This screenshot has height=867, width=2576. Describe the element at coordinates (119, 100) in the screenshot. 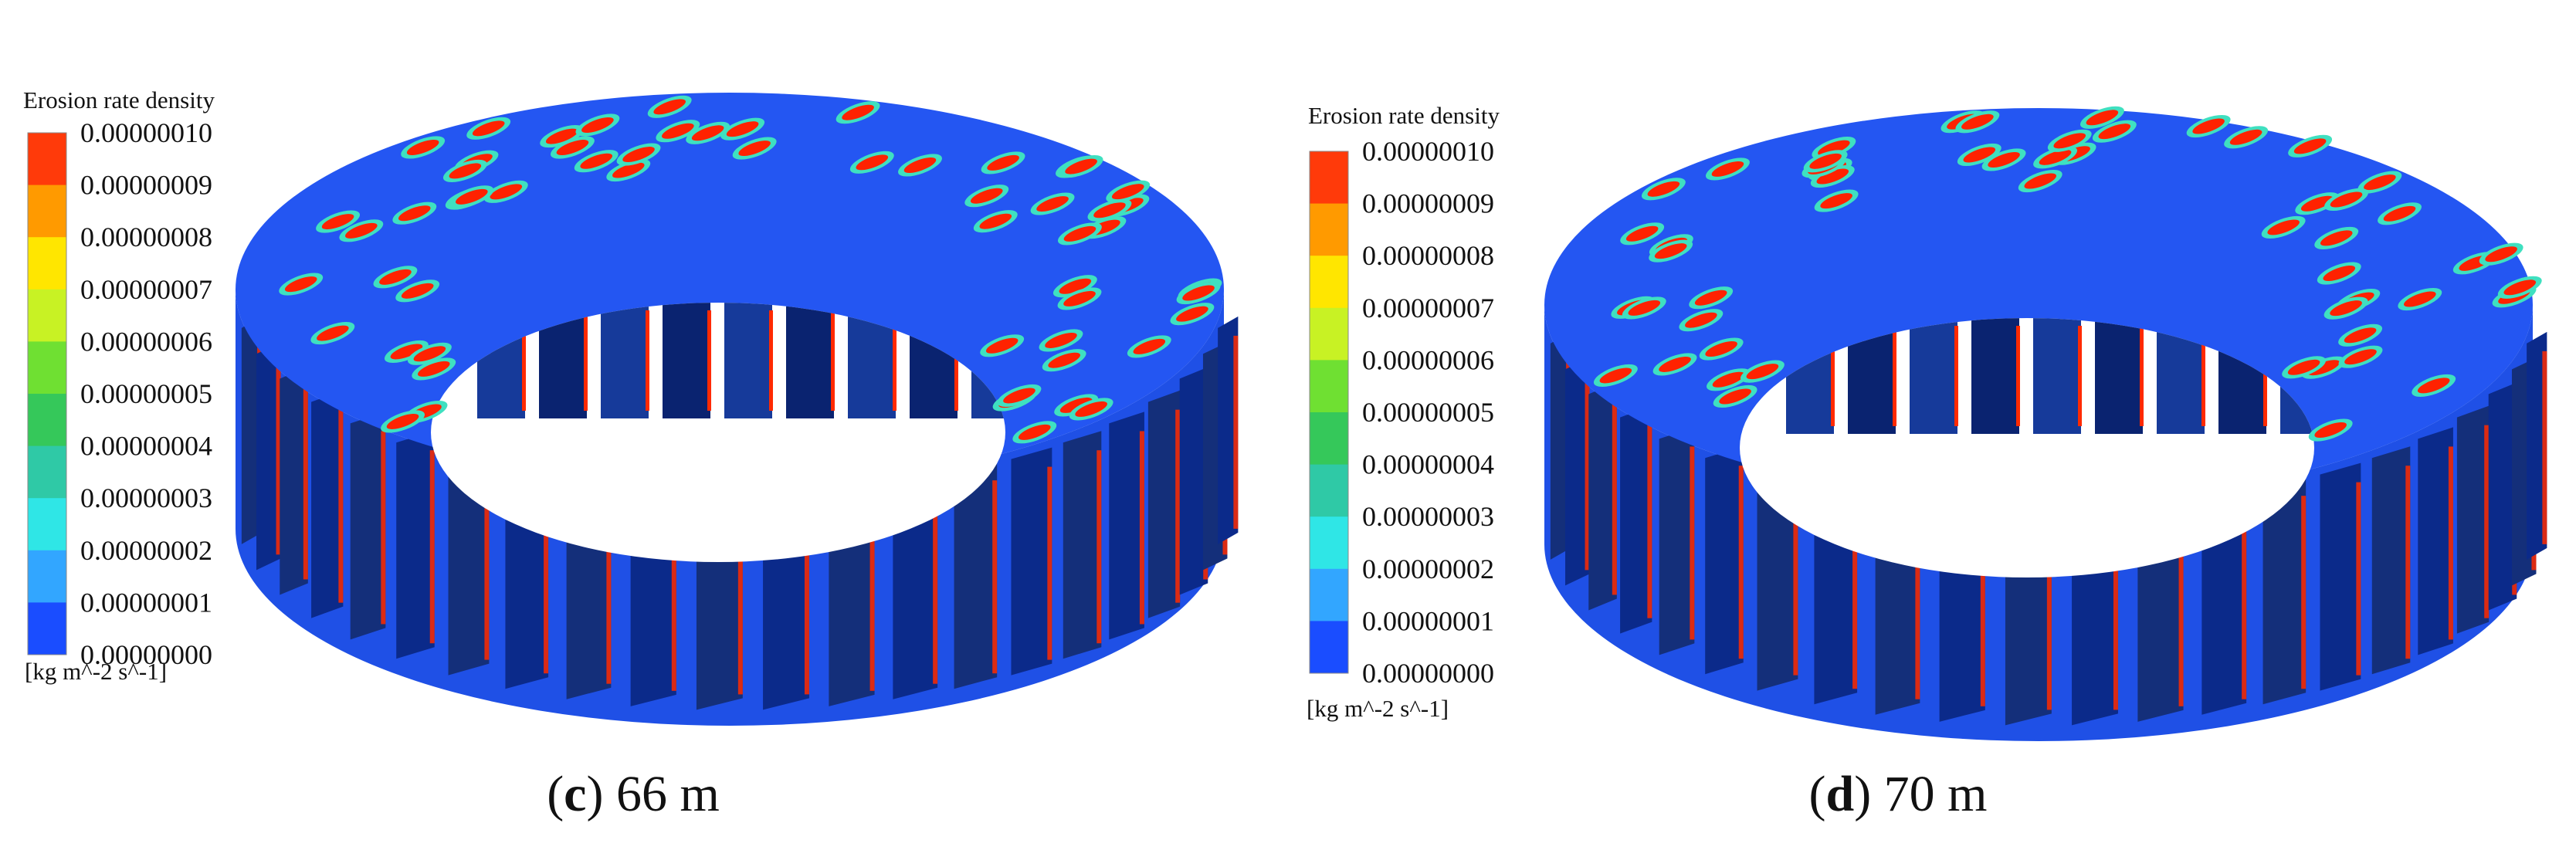

I see `legend-title: Erosion rate density` at that location.